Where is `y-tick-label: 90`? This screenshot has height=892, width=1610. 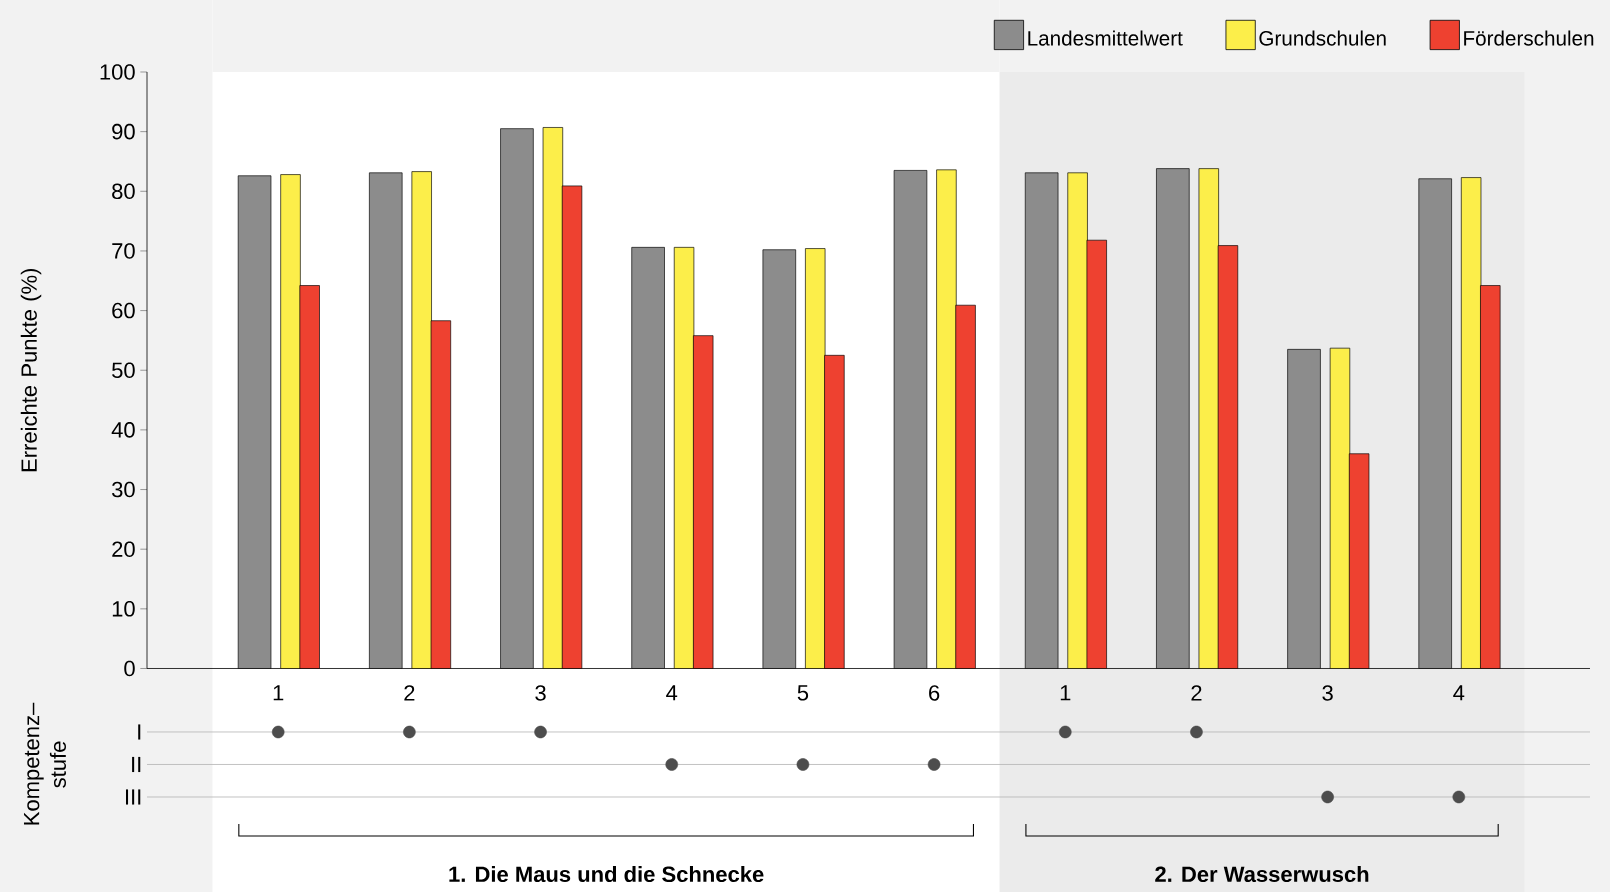 y-tick-label: 90 is located at coordinates (123, 131).